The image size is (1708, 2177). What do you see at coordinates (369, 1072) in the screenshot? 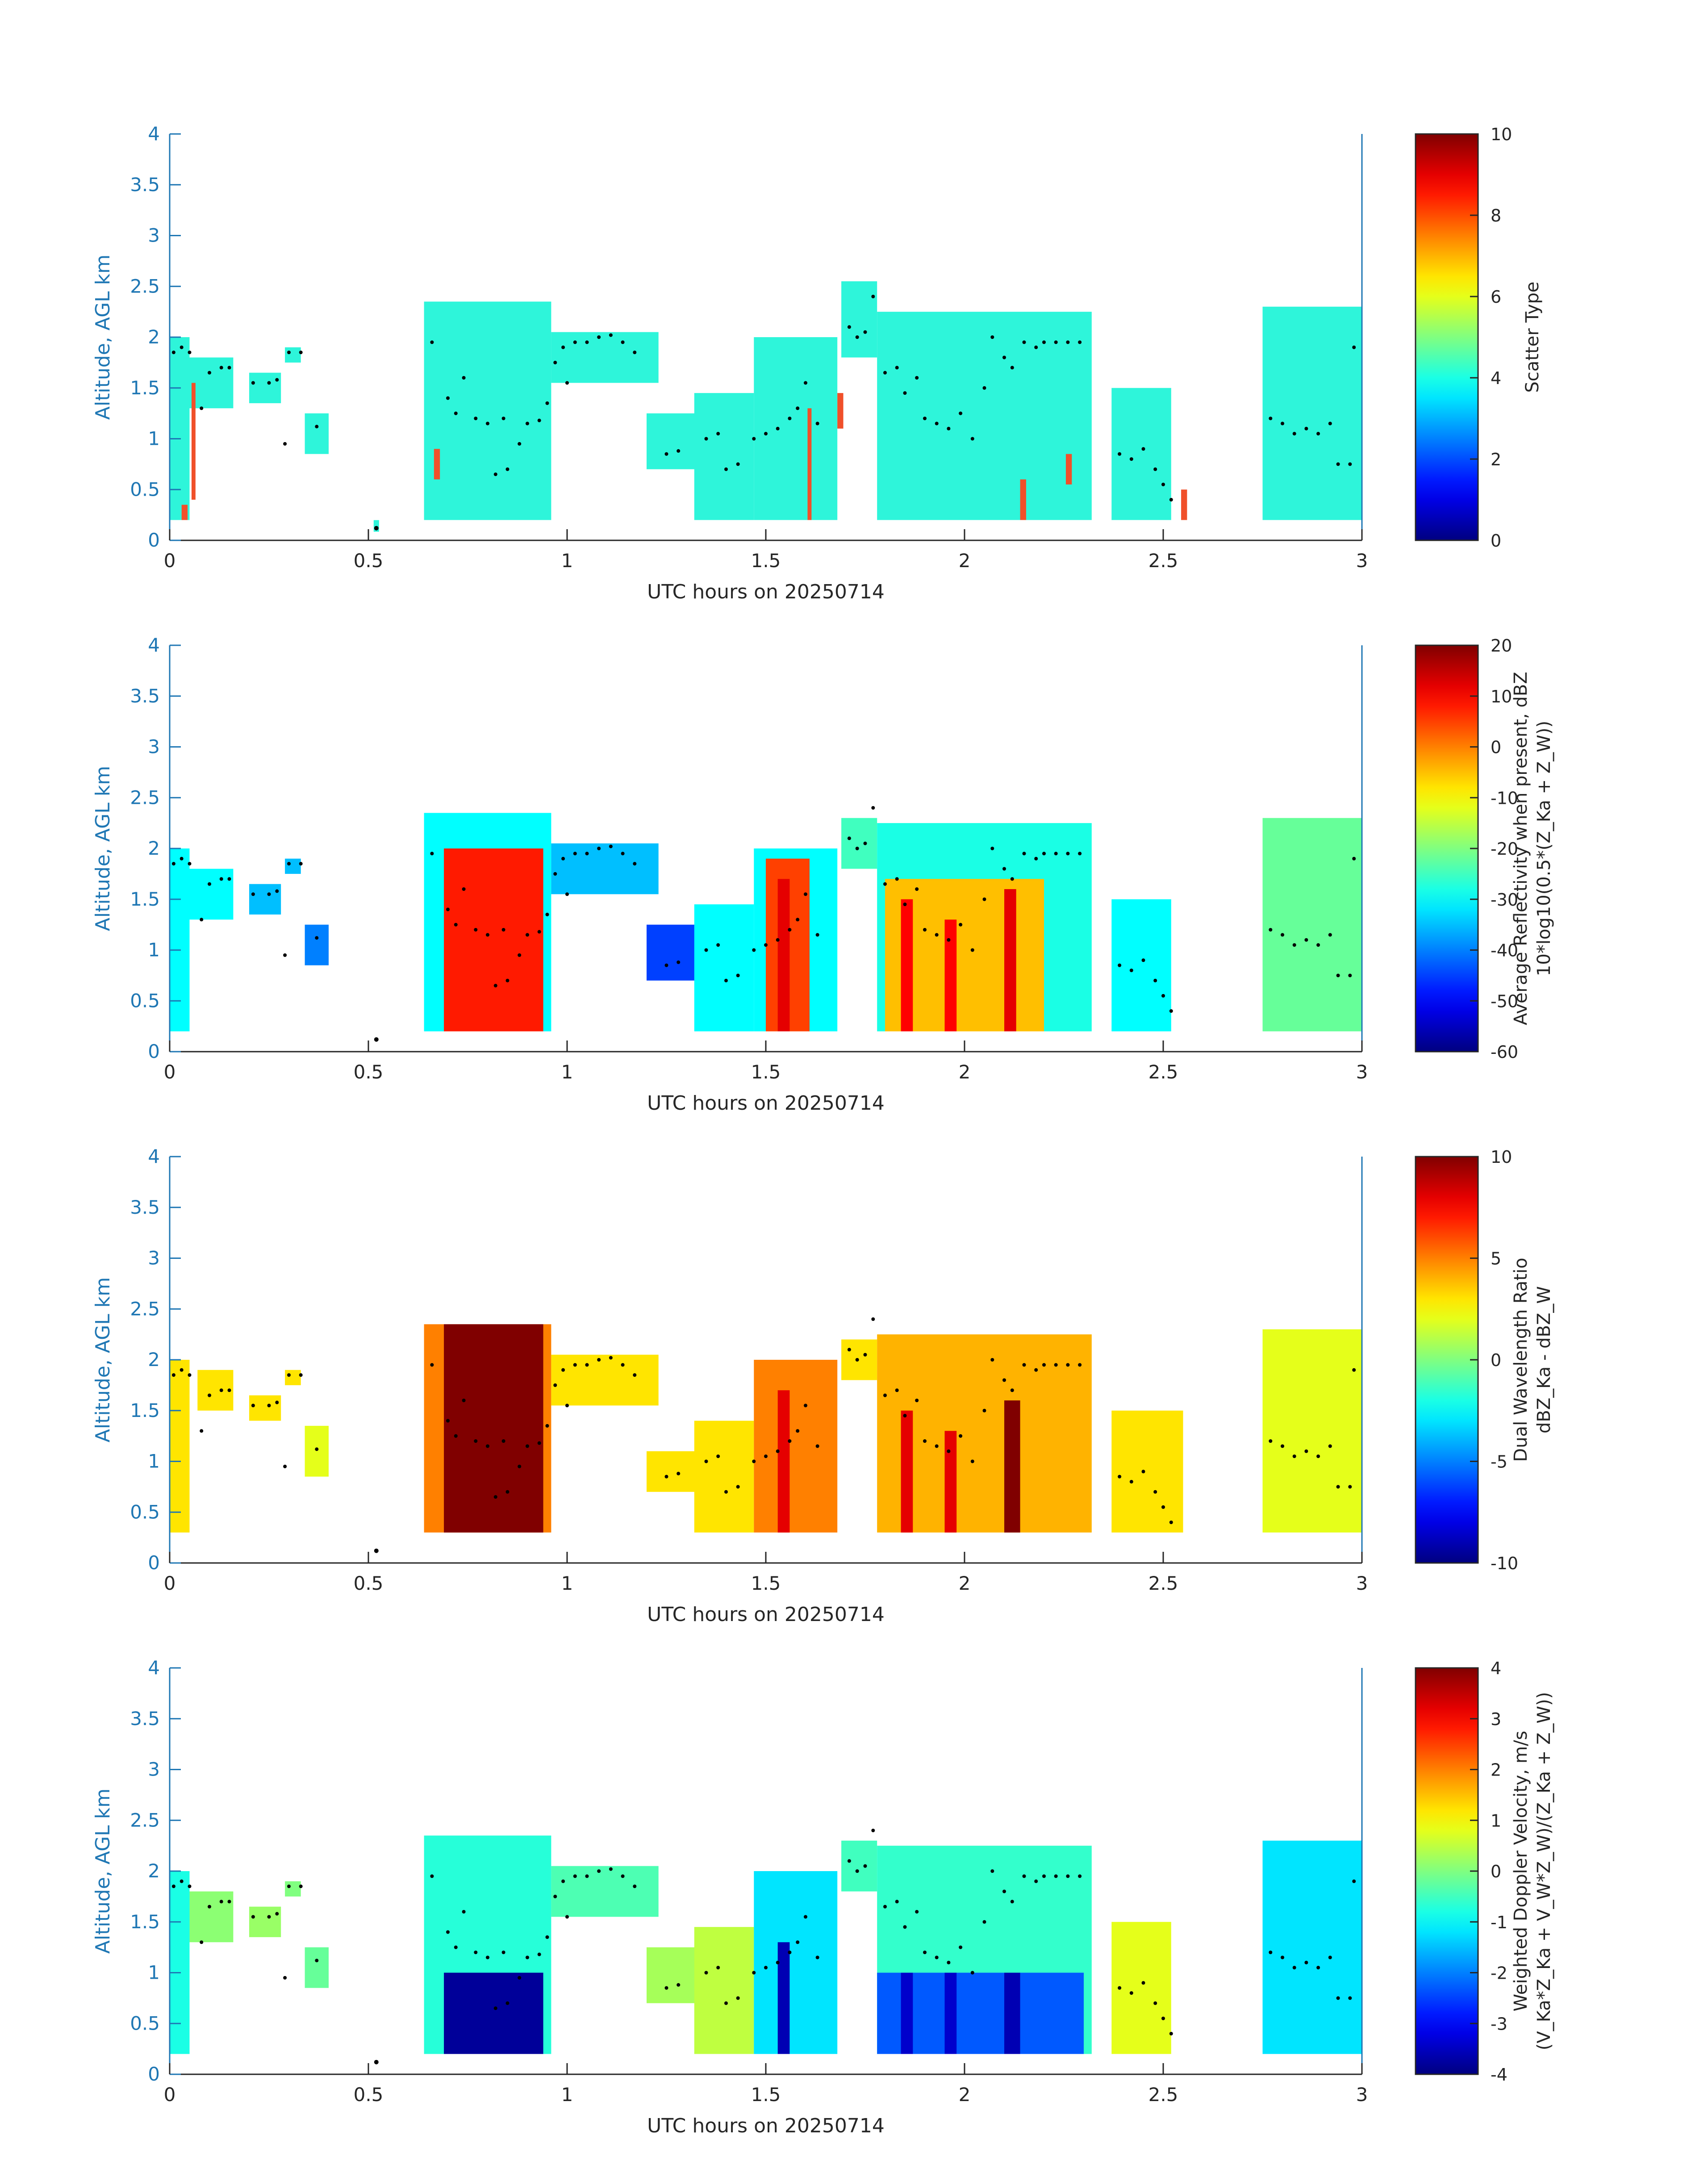
I see `x-tick-label: 0.5` at bounding box center [369, 1072].